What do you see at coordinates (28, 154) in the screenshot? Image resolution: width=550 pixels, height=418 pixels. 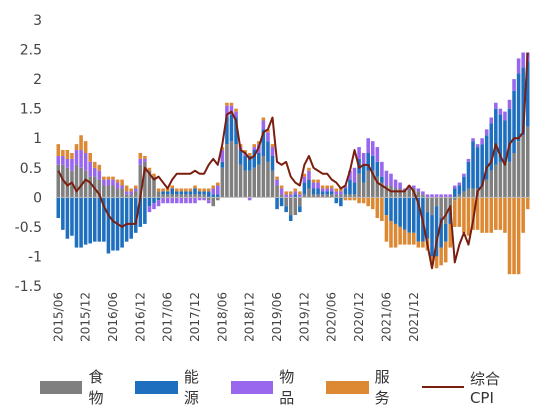 I see `y-axis: 3 2.5 2 1.5 1 0.5 0 -0.5 -1 -1.5` at bounding box center [28, 154].